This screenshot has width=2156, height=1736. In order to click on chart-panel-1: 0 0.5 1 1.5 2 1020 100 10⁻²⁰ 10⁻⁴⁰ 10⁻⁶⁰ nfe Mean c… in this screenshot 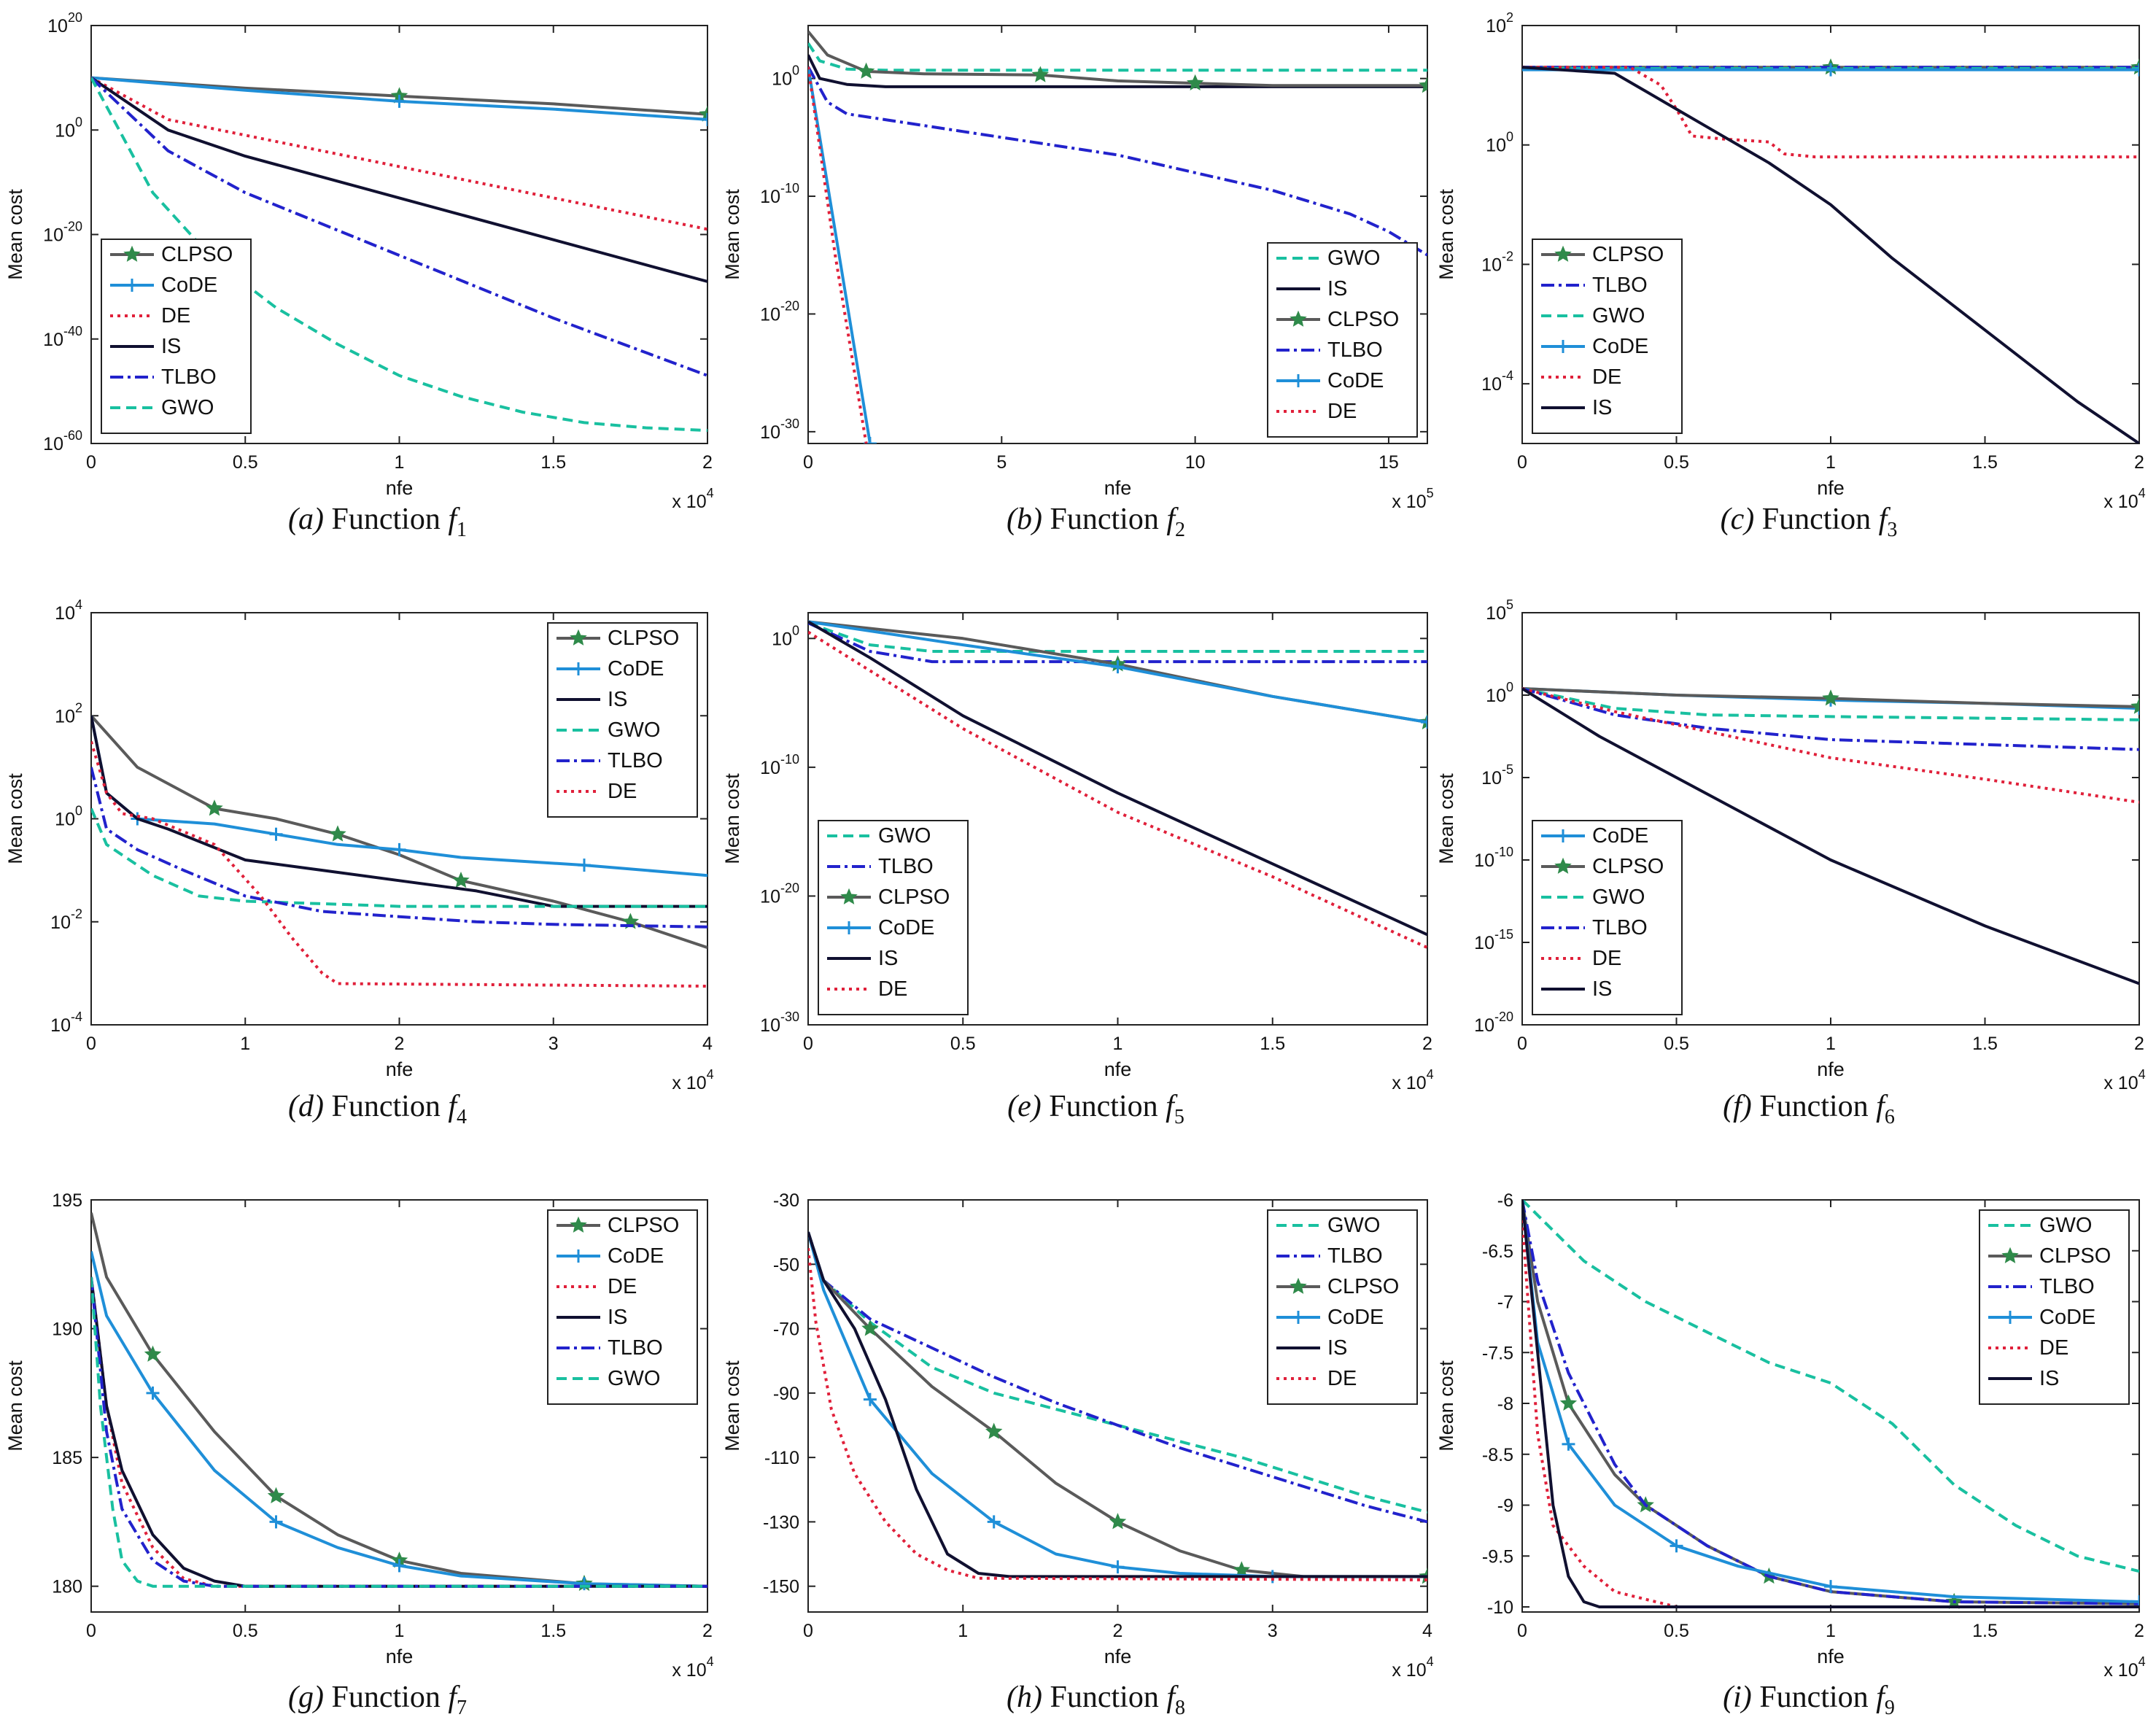, I will do `click(359, 275)`.